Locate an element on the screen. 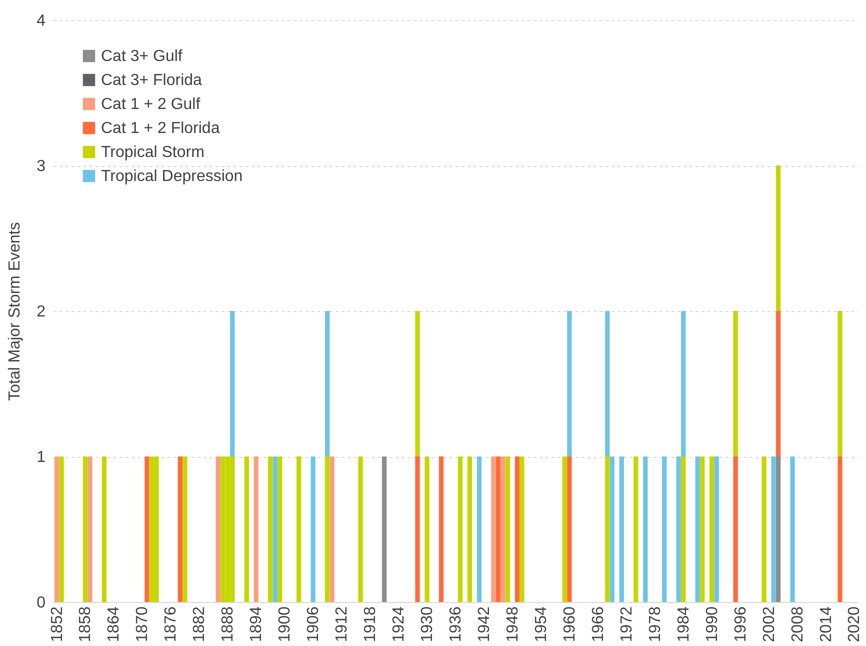 The width and height of the screenshot is (866, 646). x-tick-label: 1900 is located at coordinates (285, 624).